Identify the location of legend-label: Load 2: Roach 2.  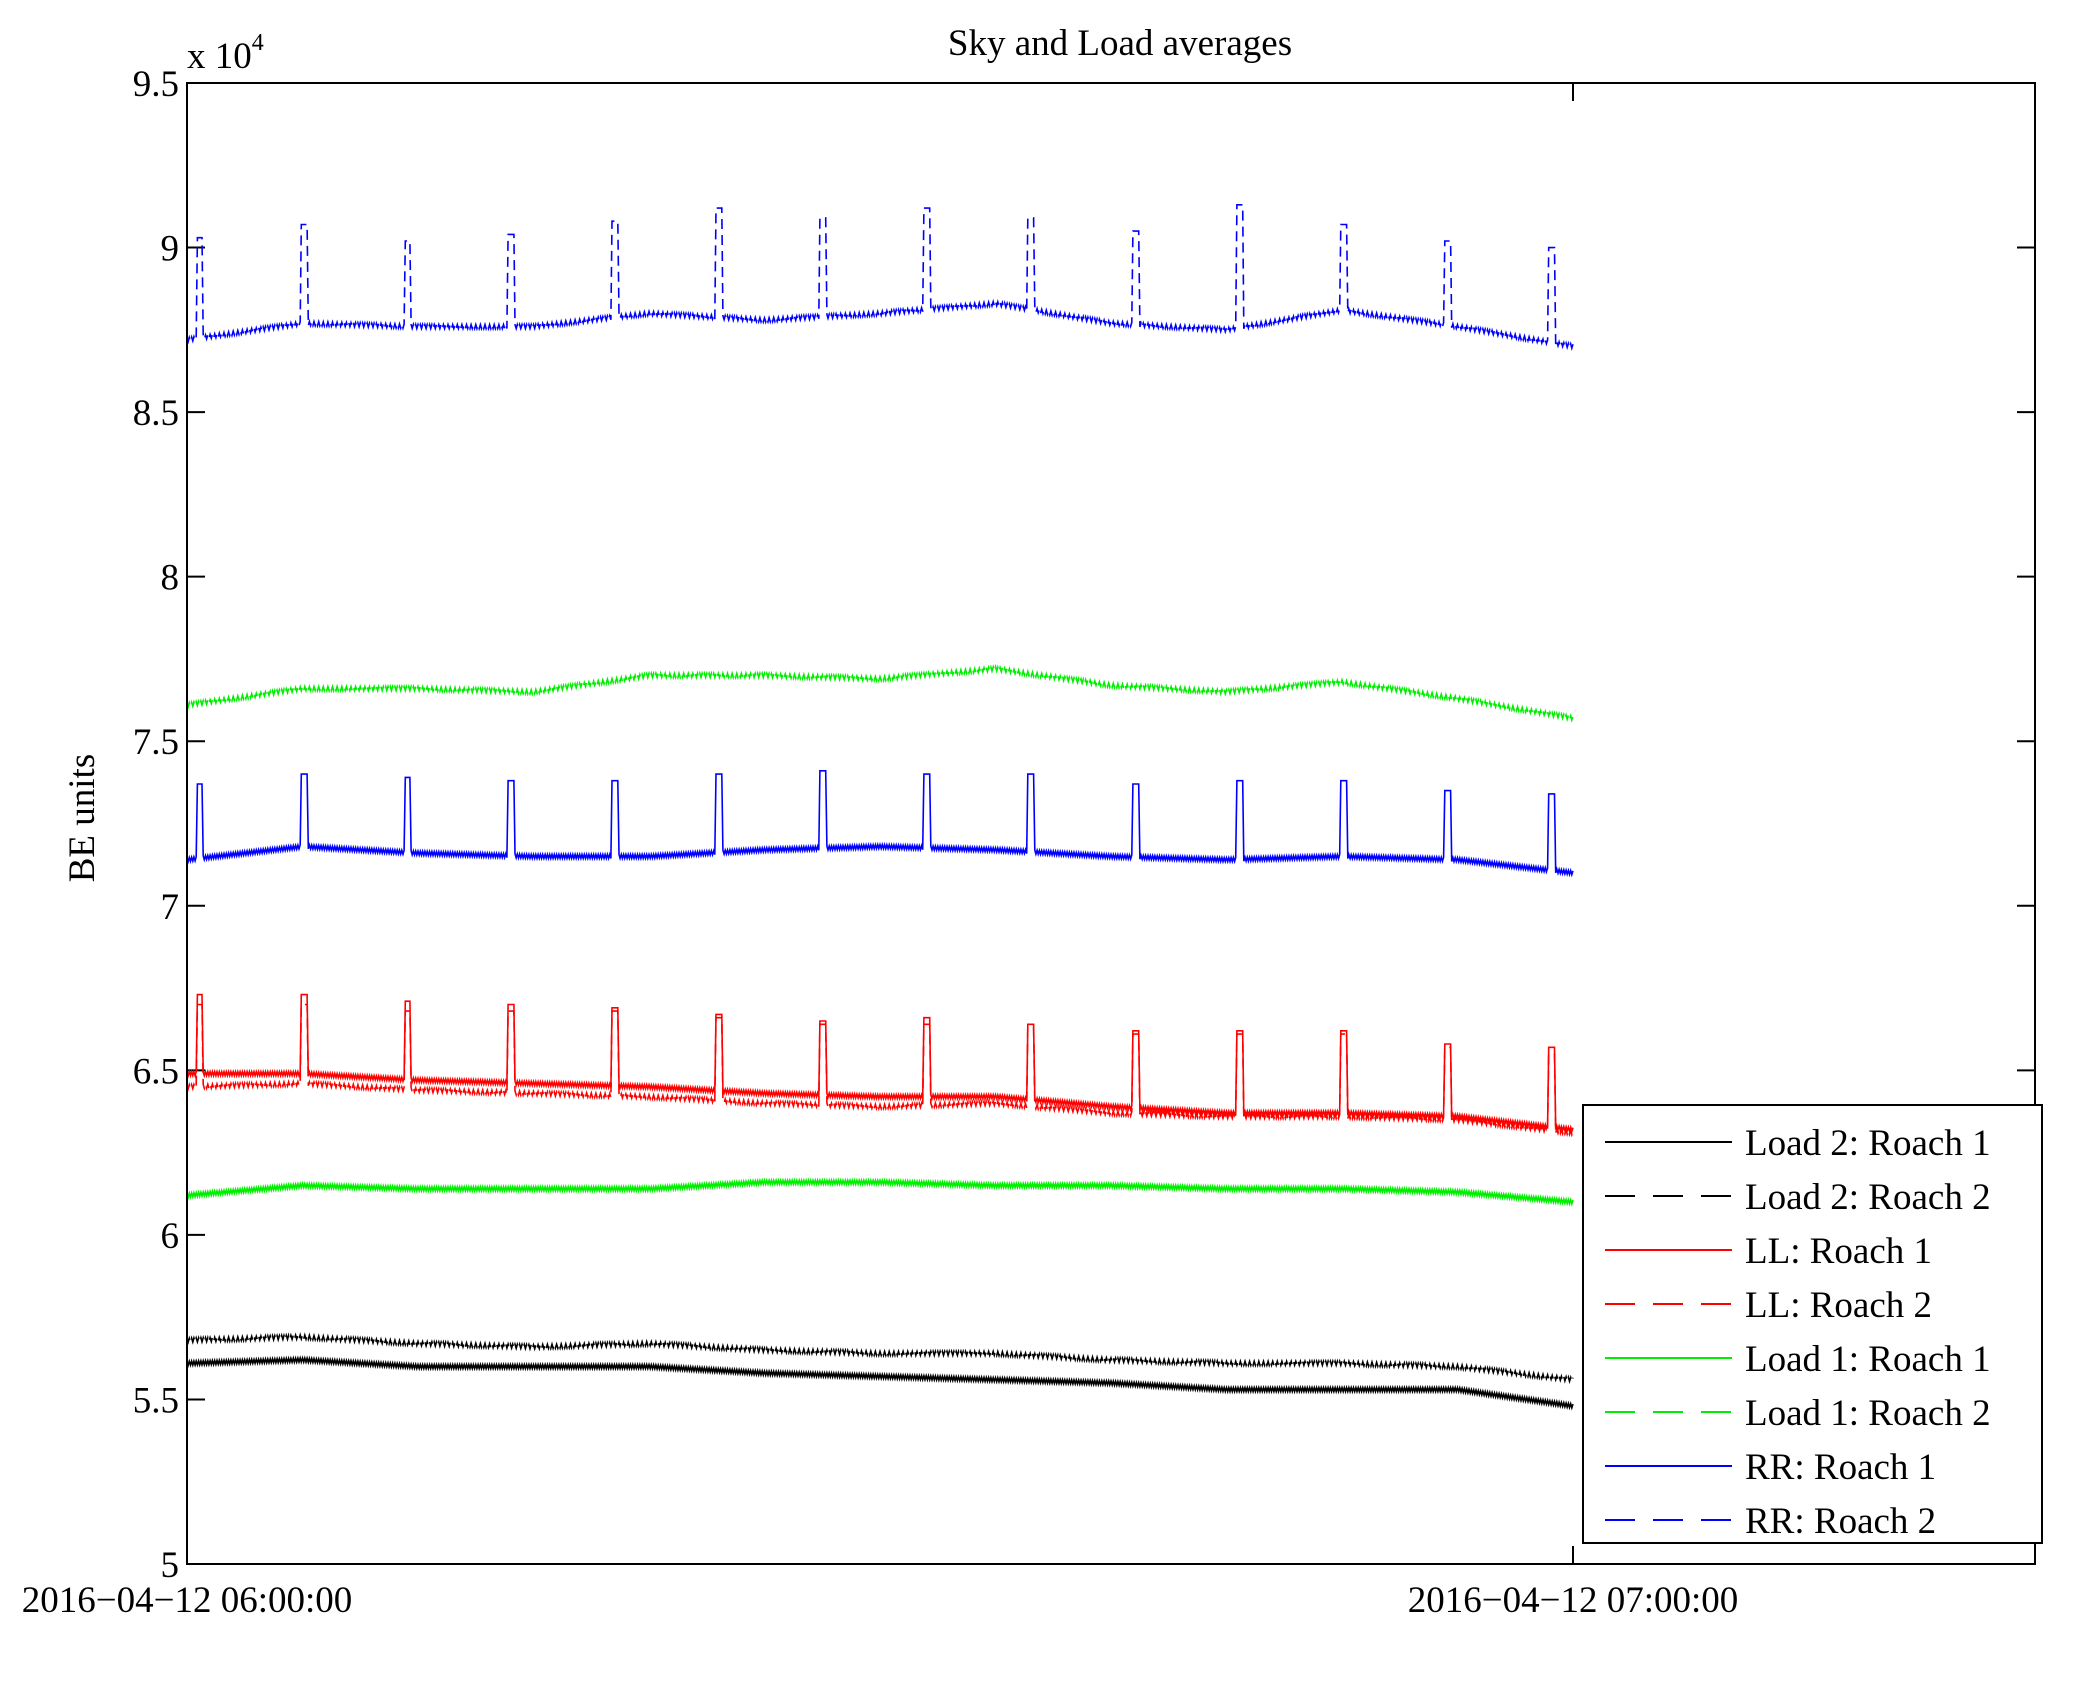
(1868, 1197).